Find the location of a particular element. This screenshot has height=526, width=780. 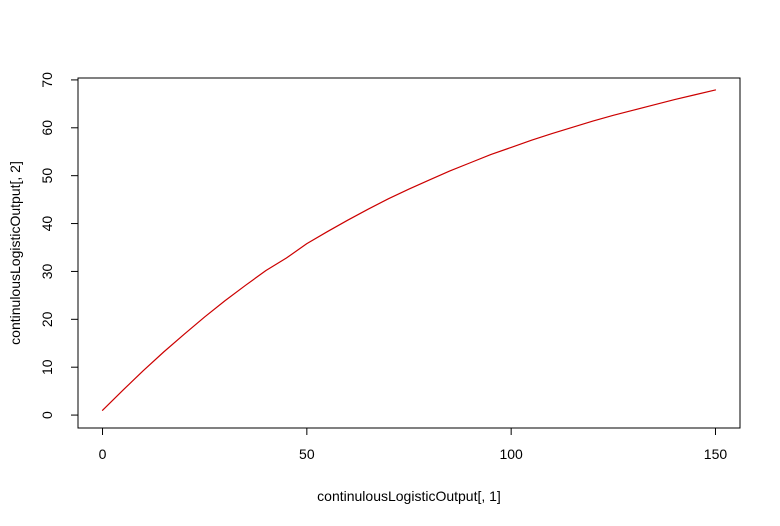

y-tick-label: 60 is located at coordinates (47, 128).